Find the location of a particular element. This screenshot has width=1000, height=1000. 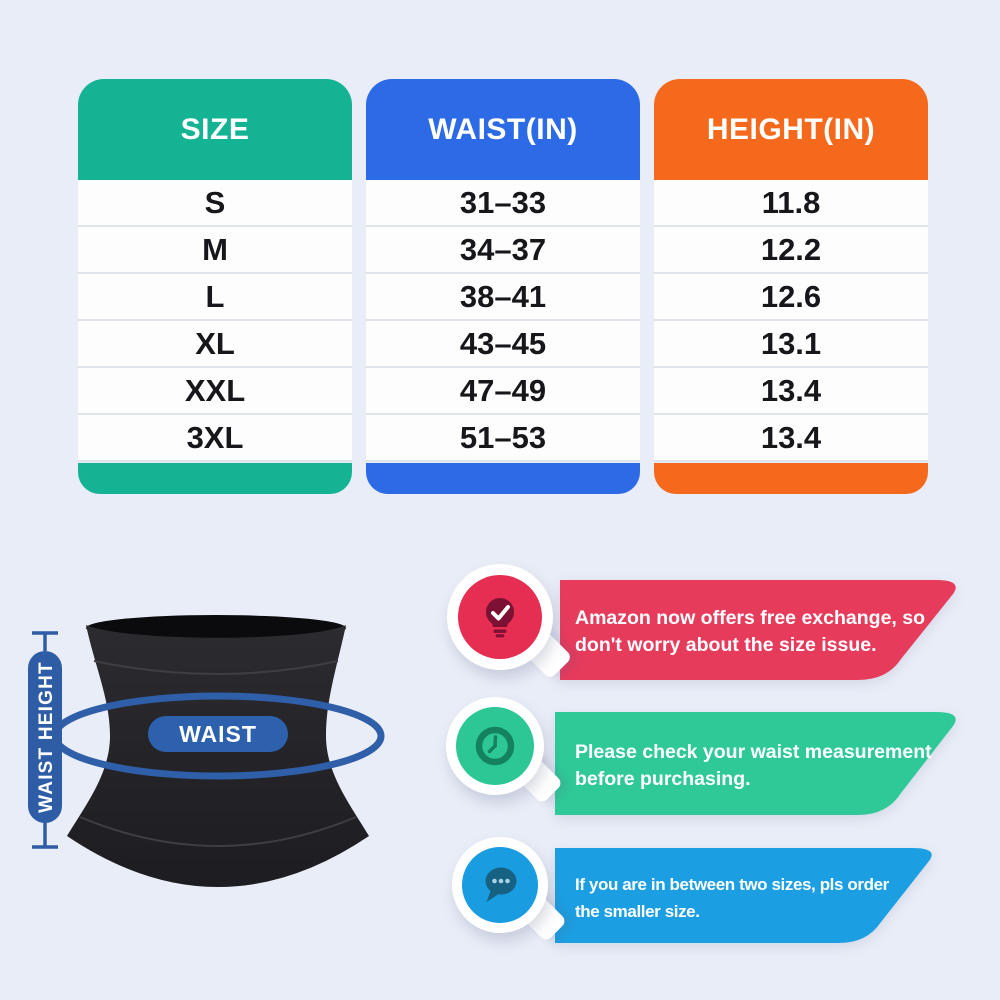

waist-cell: 31–33 is located at coordinates (503, 203).